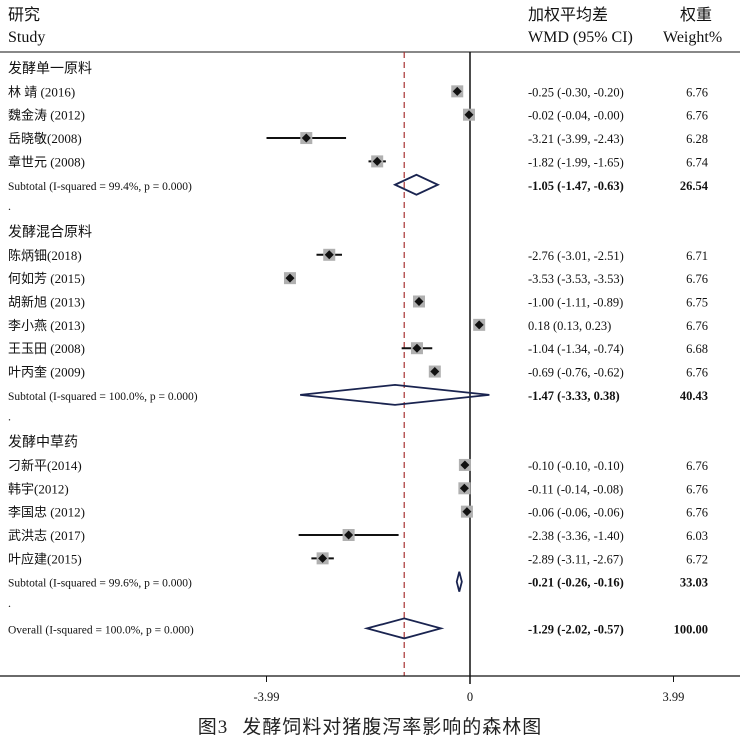  I want to click on study-label: 叶丙奎 (2009), so click(46, 372).